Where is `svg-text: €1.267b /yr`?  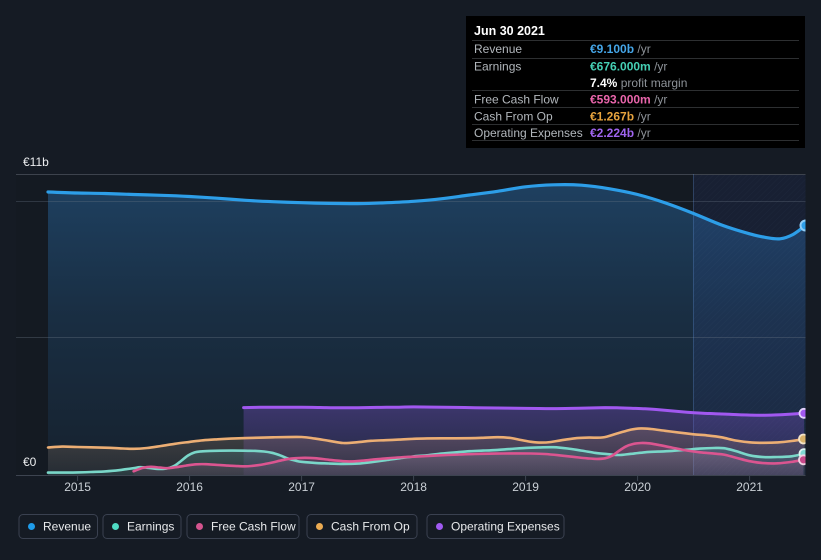
svg-text: €1.267b /yr is located at coordinates (620, 117).